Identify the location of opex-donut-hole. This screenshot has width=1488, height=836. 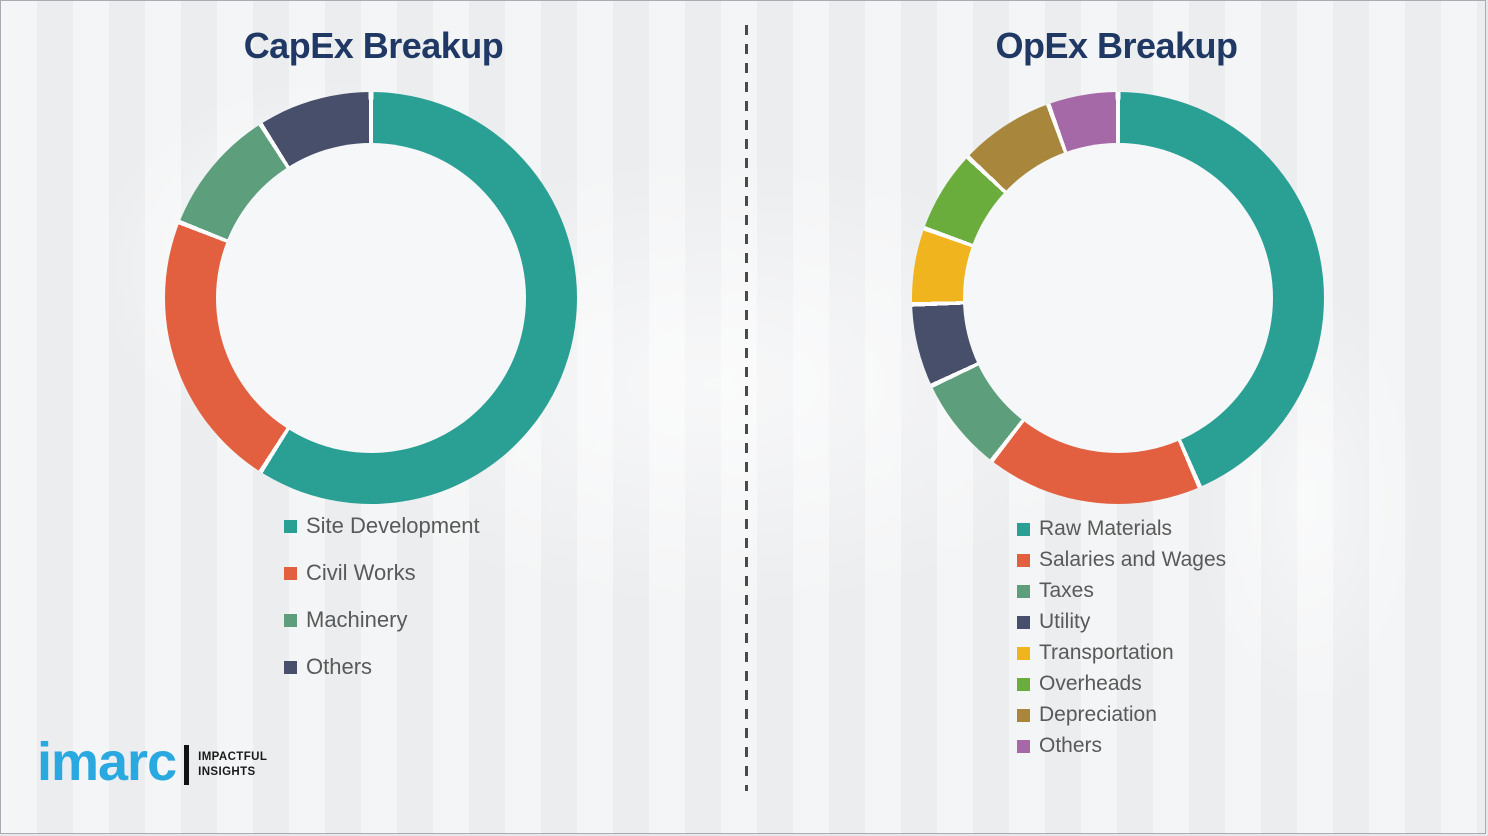
(1118, 298).